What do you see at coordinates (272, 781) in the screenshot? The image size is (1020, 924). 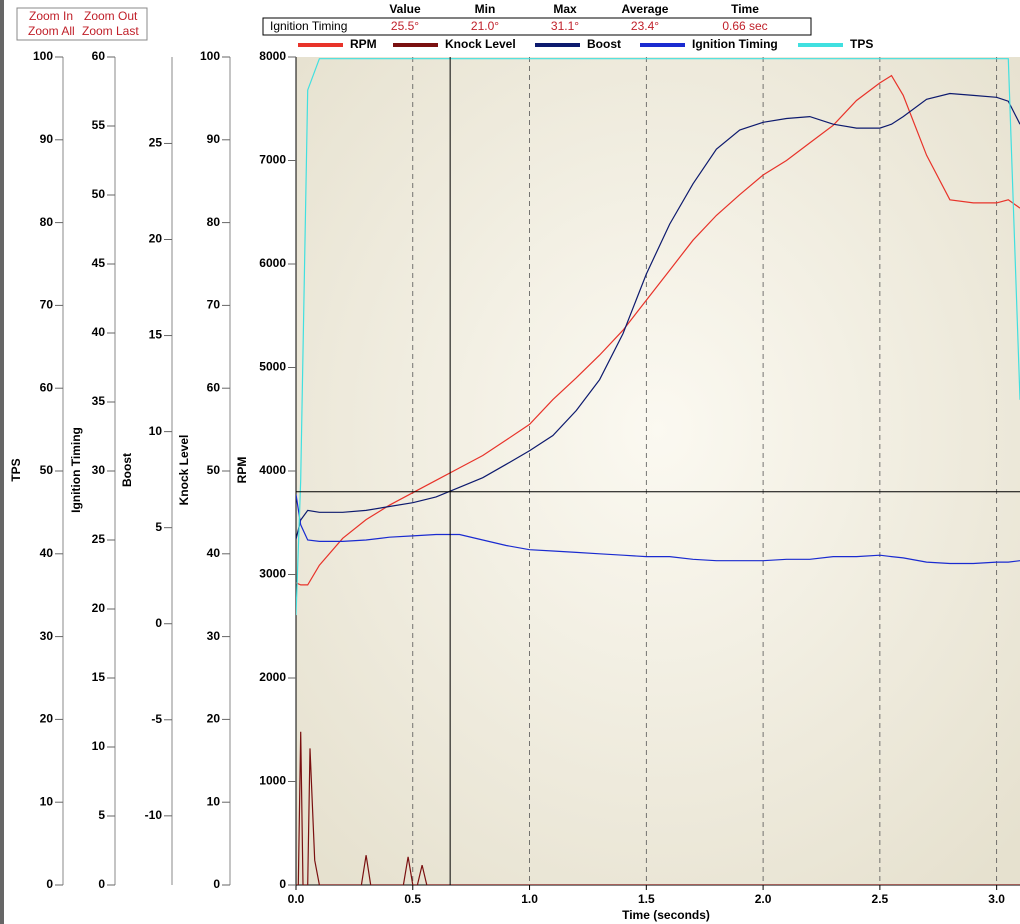 I see `y-tick-label: 1000` at bounding box center [272, 781].